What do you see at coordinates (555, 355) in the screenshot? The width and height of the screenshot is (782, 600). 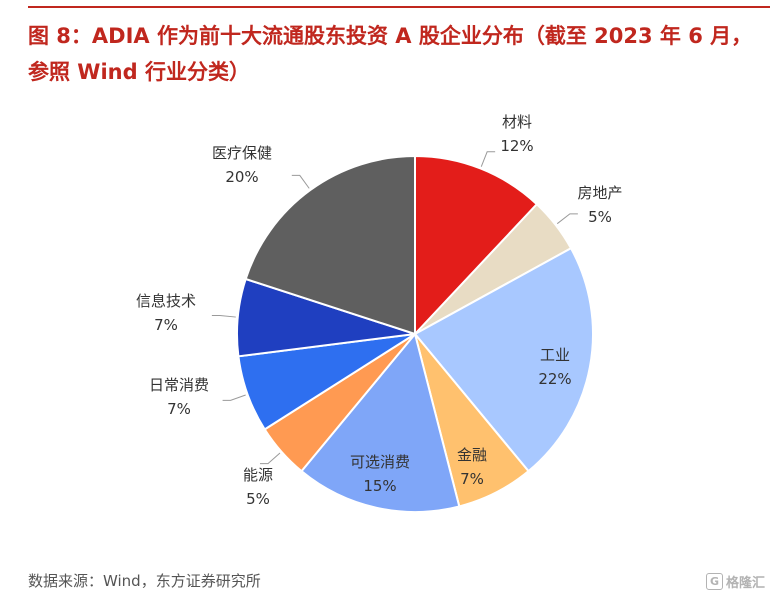 I see `slice-label-3: 工业` at bounding box center [555, 355].